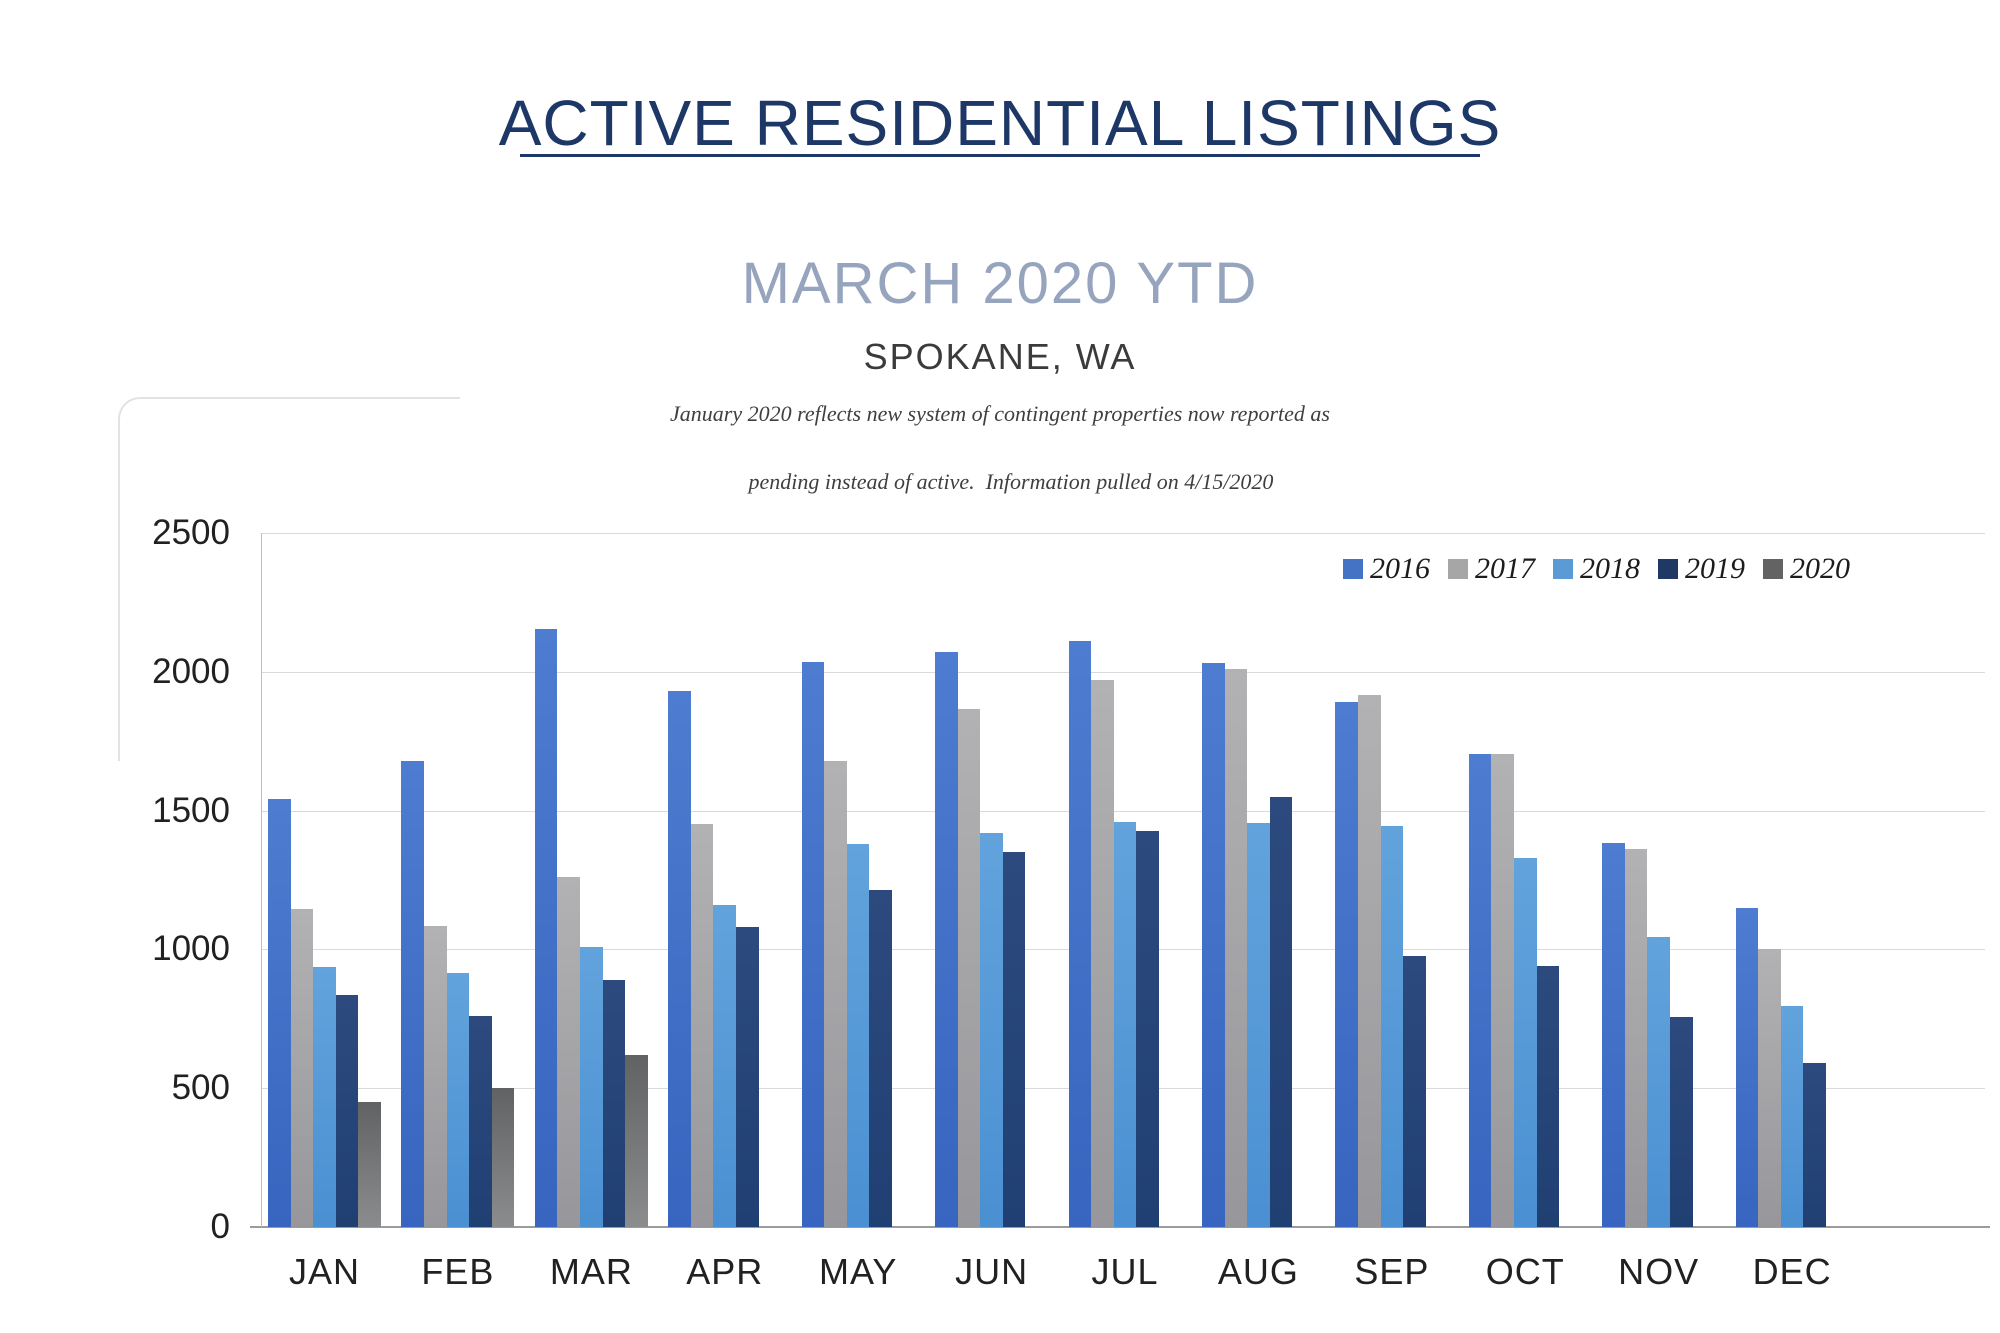  Describe the element at coordinates (858, 1271) in the screenshot. I see `x-tick-label-may: MAY` at that location.